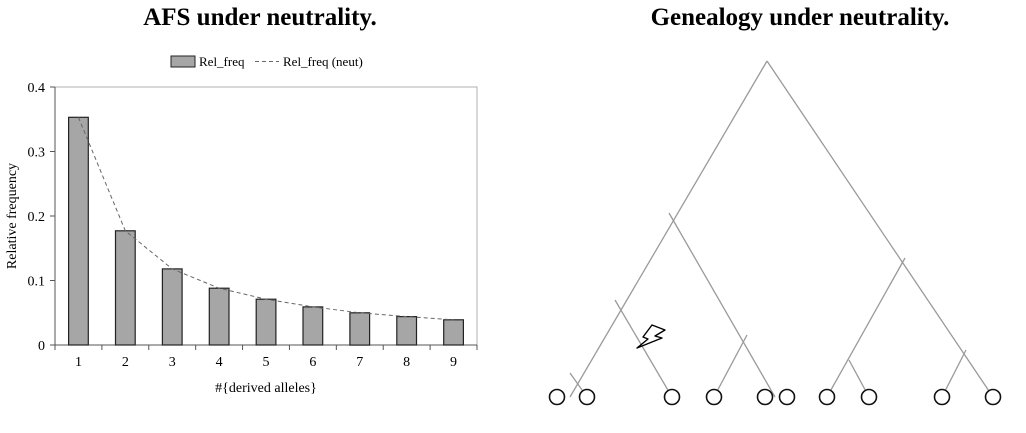 This screenshot has width=1026, height=433. What do you see at coordinates (359, 362) in the screenshot?
I see `x-tick-label: 7` at bounding box center [359, 362].